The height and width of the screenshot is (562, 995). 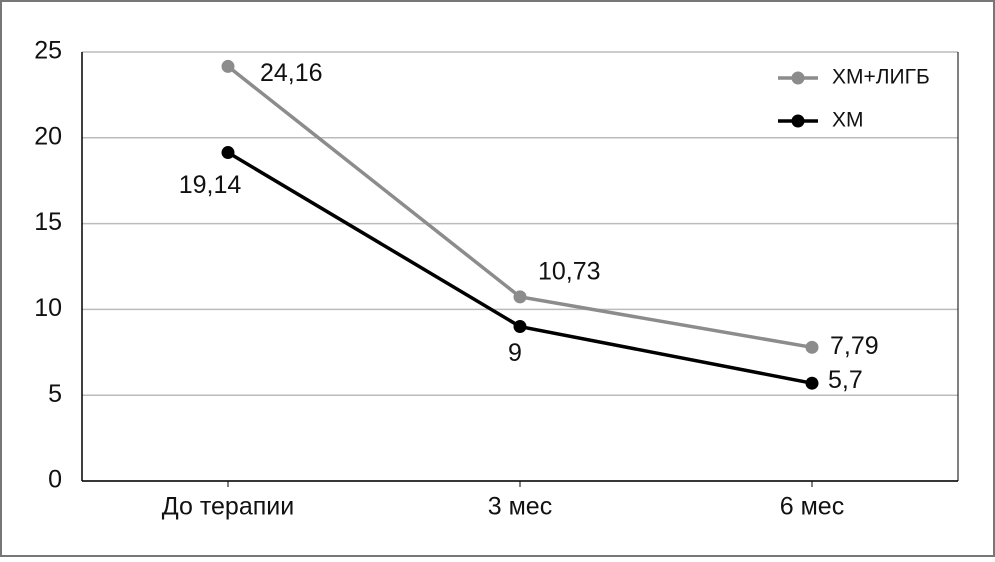 I want to click on data-label: 19,14, so click(x=210, y=185).